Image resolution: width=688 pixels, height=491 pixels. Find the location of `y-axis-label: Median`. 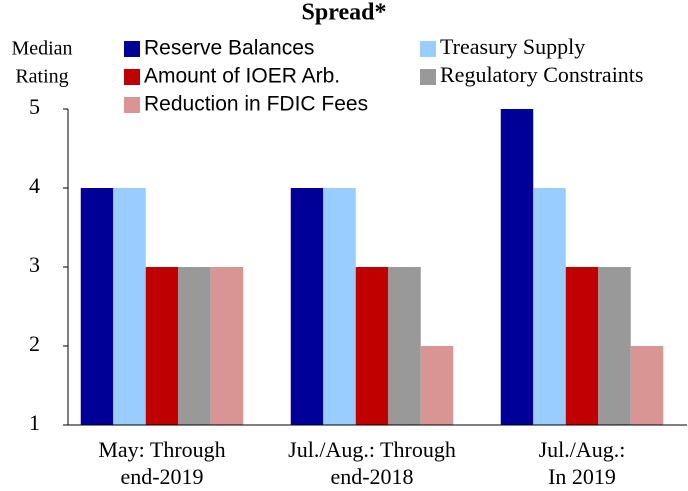

y-axis-label: Median is located at coordinates (41, 49).